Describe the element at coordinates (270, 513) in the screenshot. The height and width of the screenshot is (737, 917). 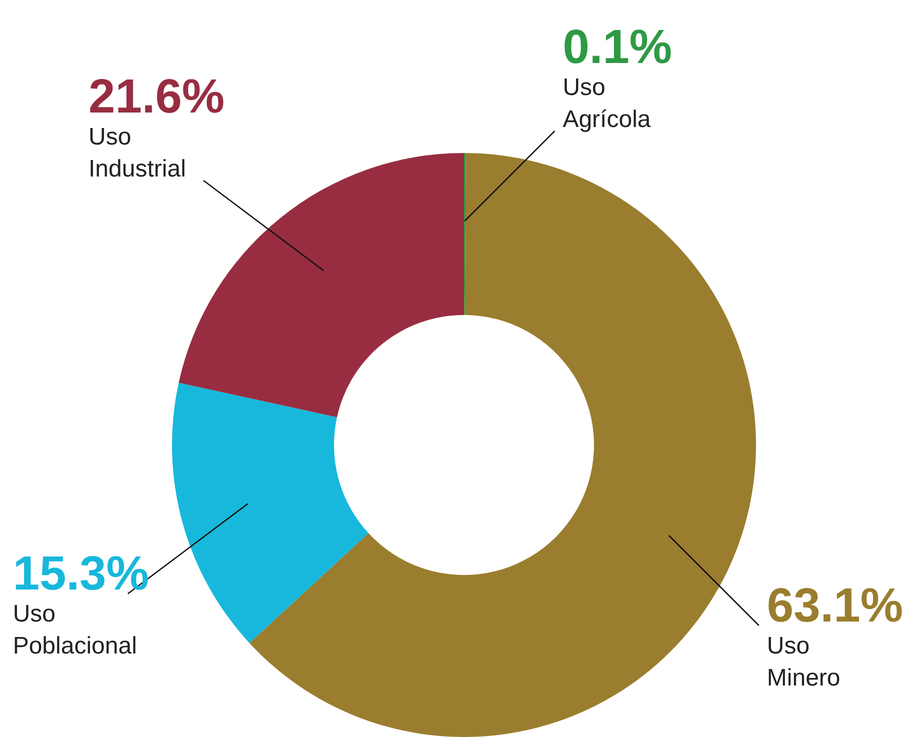
I see `donut-slice` at that location.